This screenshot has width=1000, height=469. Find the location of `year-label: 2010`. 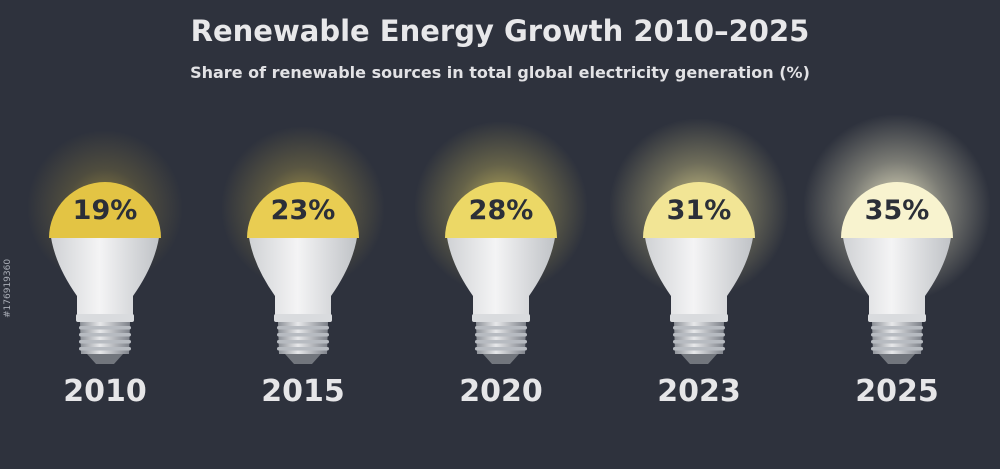

year-label: 2010 is located at coordinates (105, 391).